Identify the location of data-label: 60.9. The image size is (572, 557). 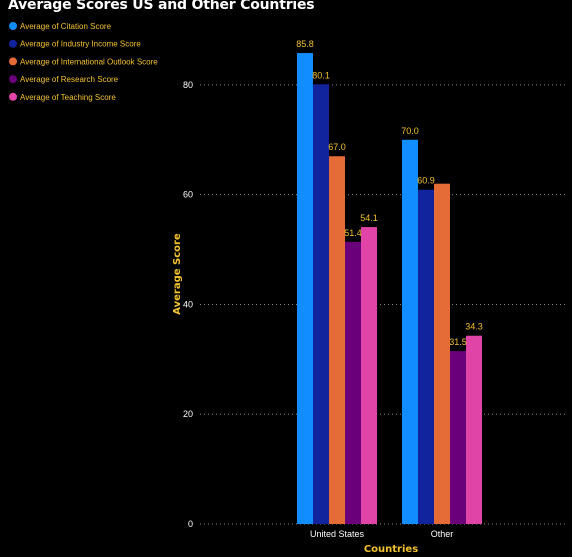
(426, 181).